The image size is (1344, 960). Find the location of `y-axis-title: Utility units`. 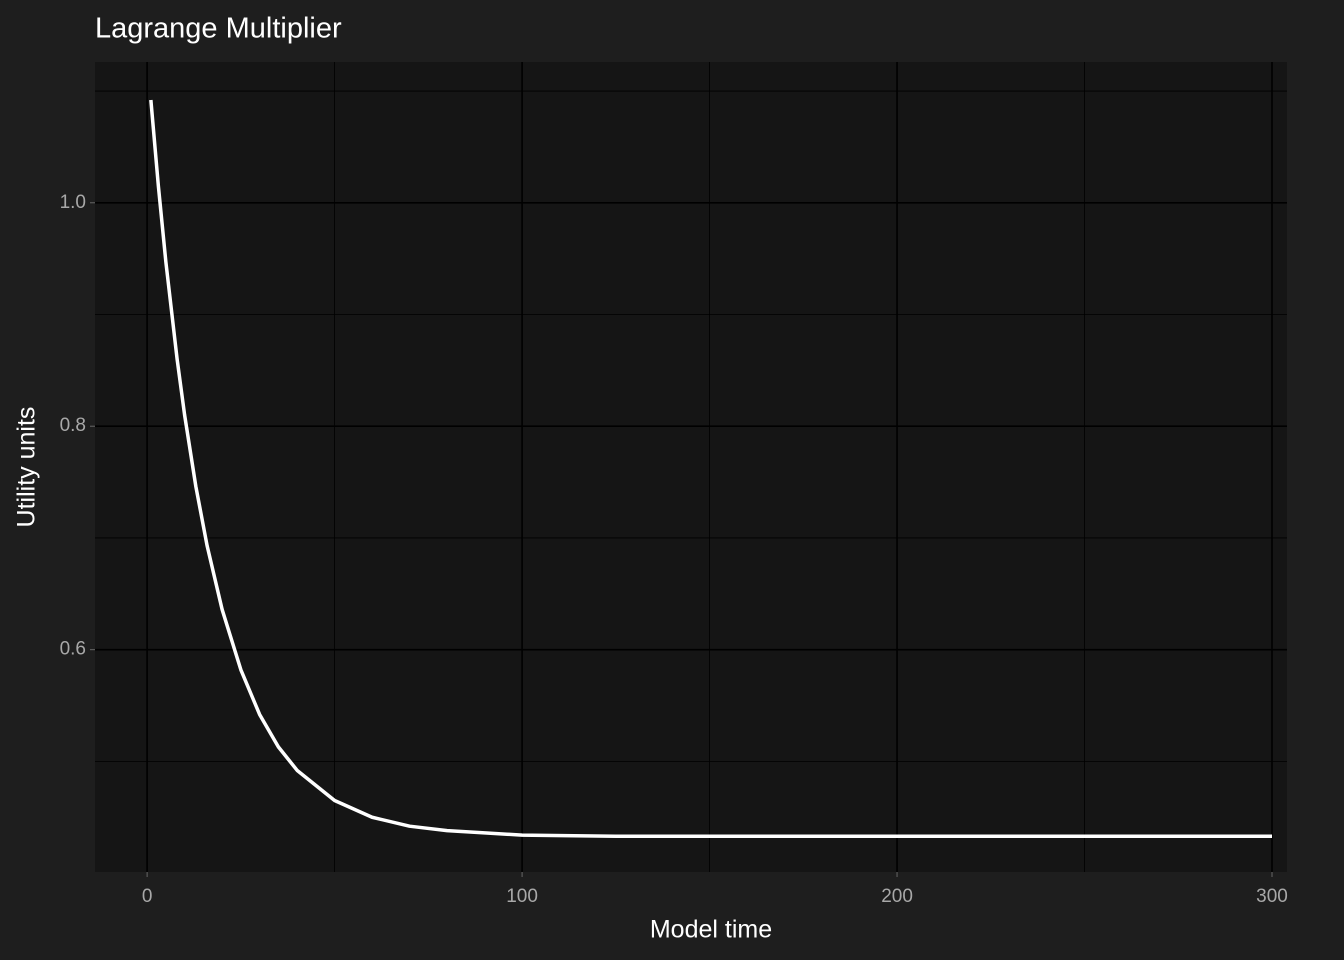

y-axis-title: Utility units is located at coordinates (27, 467).